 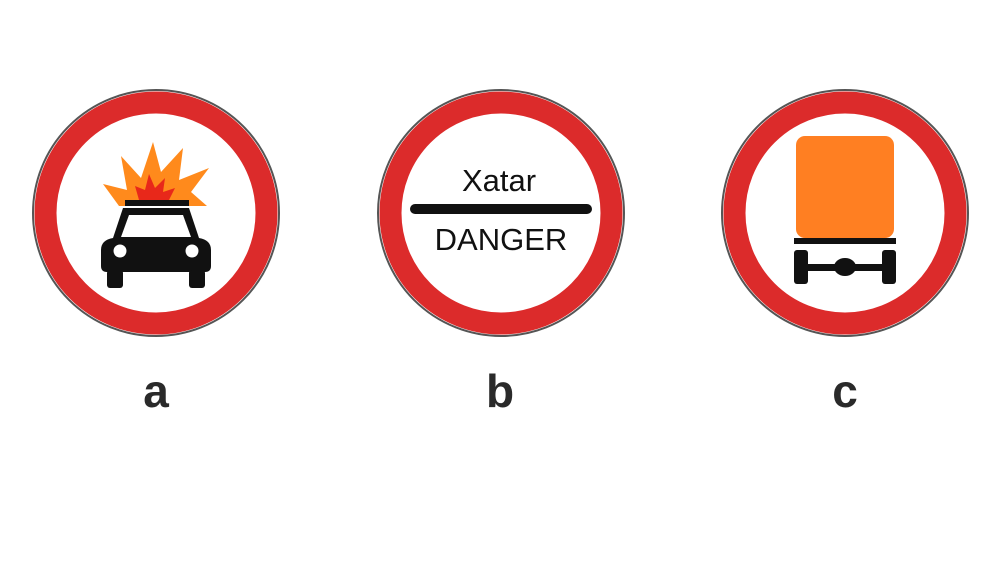 I want to click on cargo-box-icon, so click(x=845, y=187).